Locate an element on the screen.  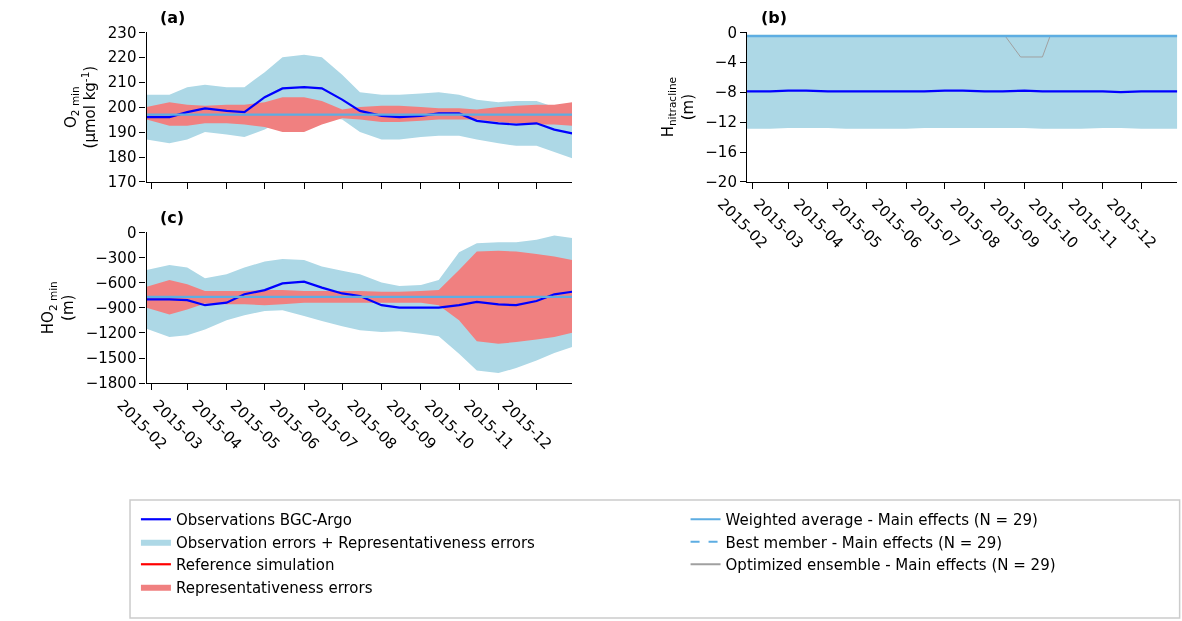
y-tick-label: −4 is located at coordinates (725, 62).